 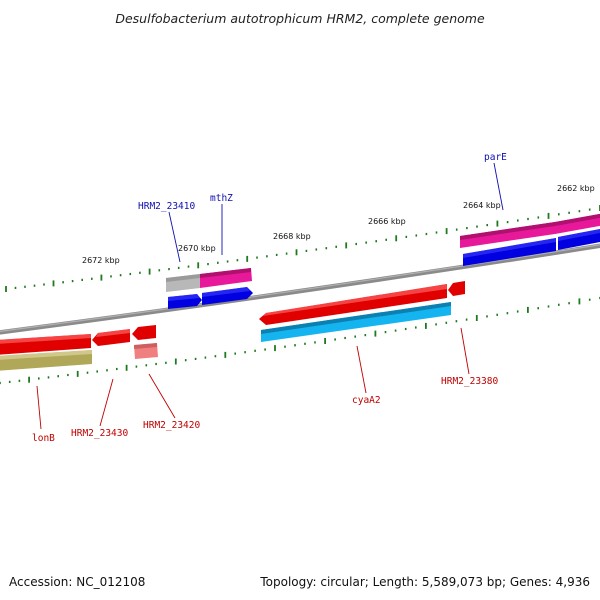 I want to click on genome-backbone-highlight, so click(x=300, y=288).